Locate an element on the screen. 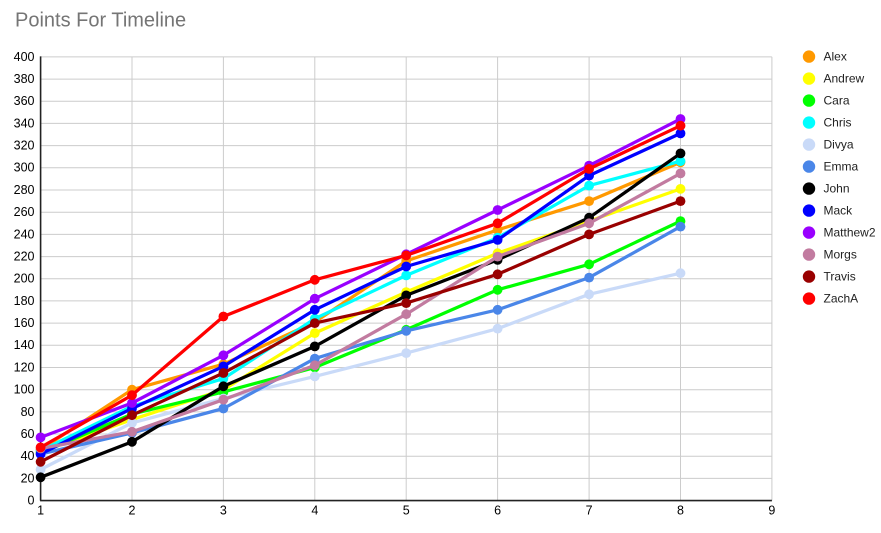 Image resolution: width=881 pixels, height=533 pixels. svg-text: 5 is located at coordinates (406, 510).